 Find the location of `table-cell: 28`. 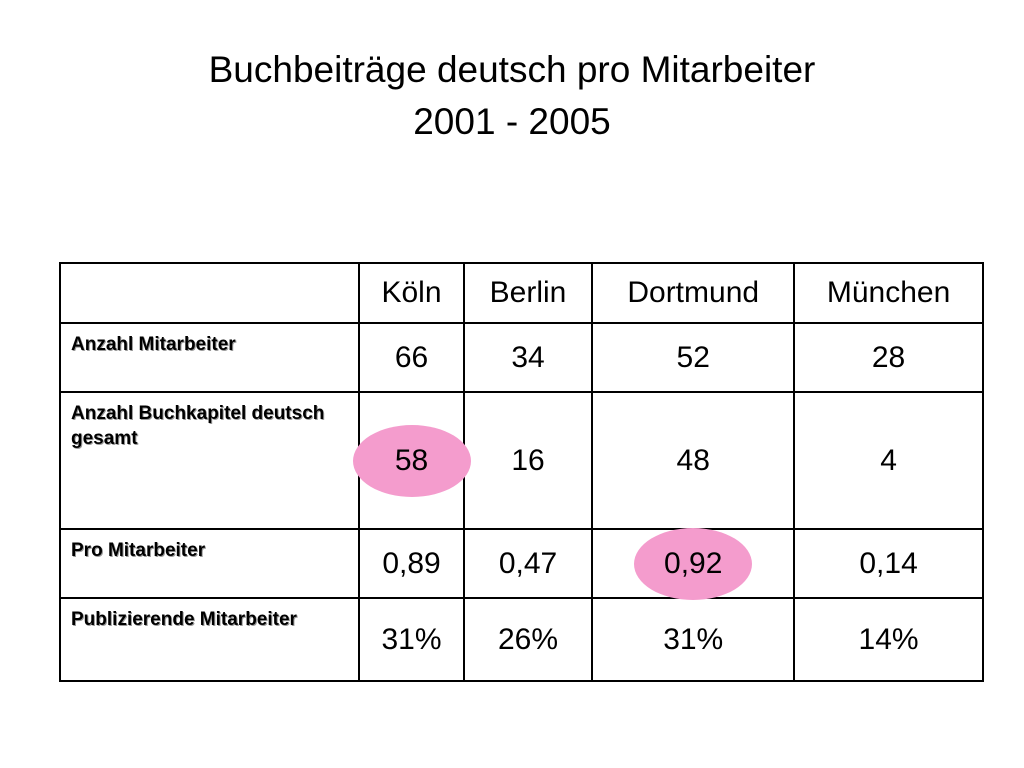

table-cell: 28 is located at coordinates (888, 357).